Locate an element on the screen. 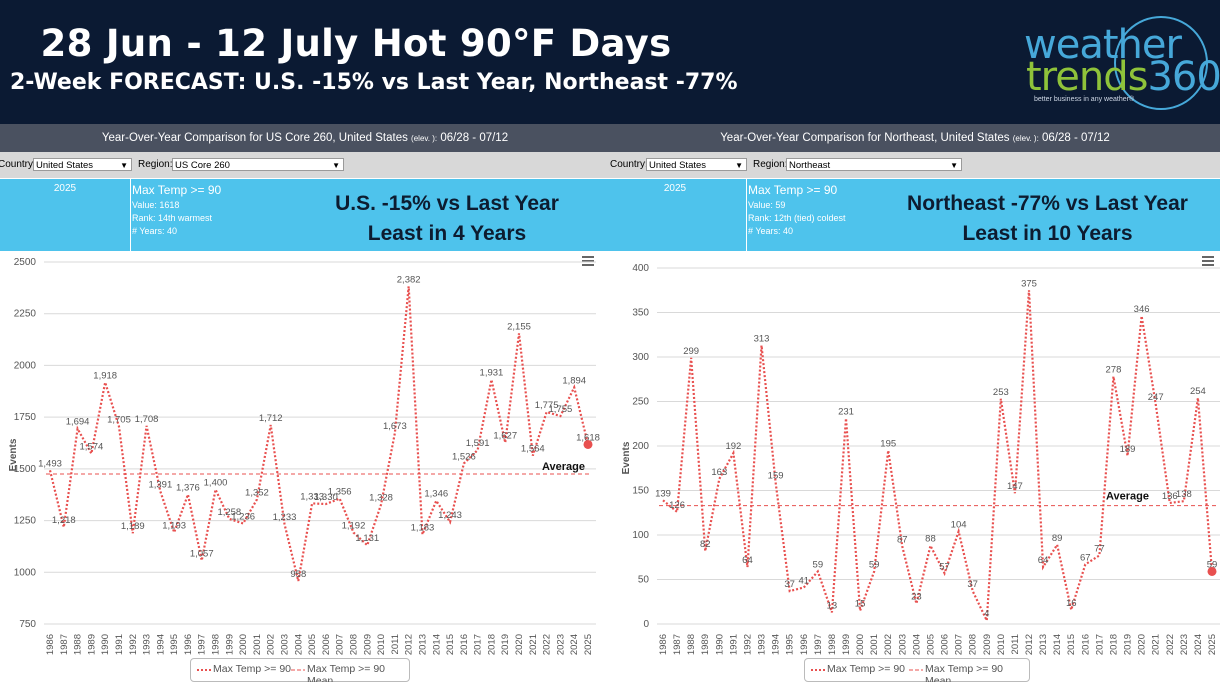  data-label: 1,131 is located at coordinates (367, 538).